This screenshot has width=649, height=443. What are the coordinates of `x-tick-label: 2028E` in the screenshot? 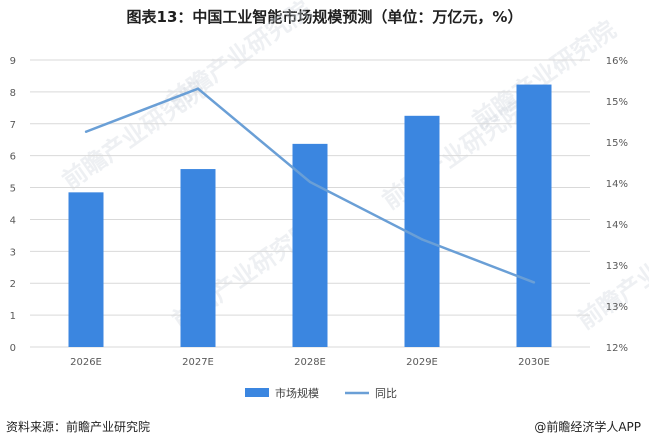 It's located at (310, 362).